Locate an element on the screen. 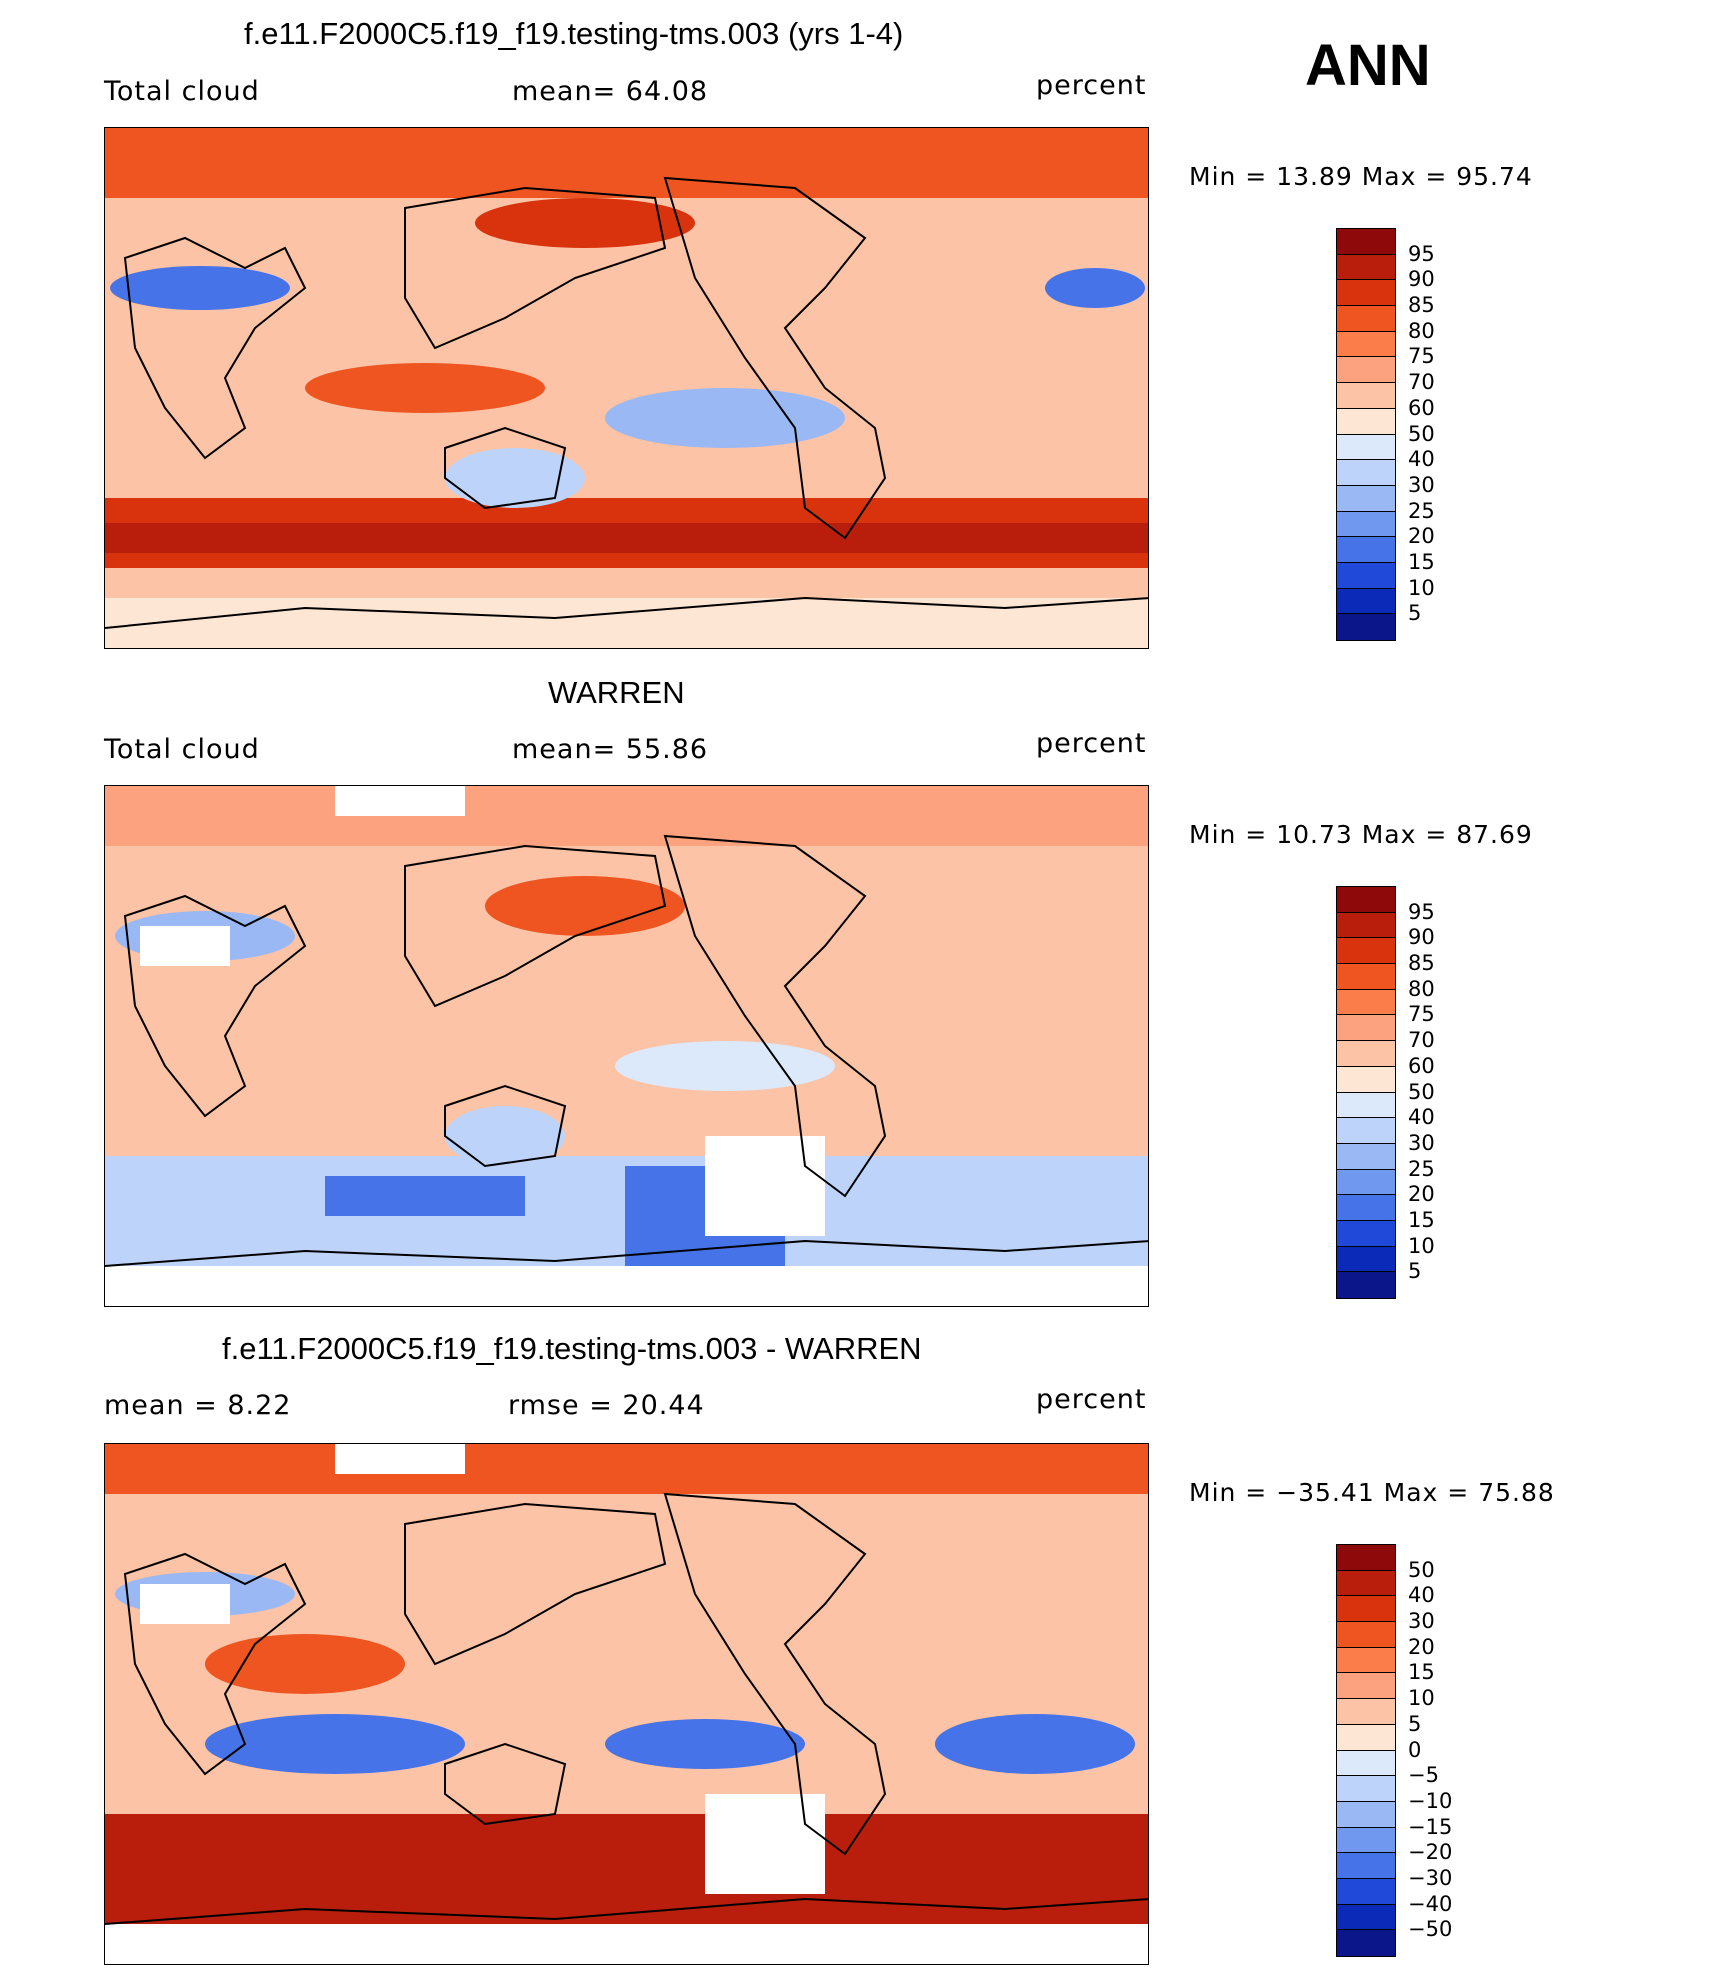  atlantic-clear-region is located at coordinates (1095, 288).